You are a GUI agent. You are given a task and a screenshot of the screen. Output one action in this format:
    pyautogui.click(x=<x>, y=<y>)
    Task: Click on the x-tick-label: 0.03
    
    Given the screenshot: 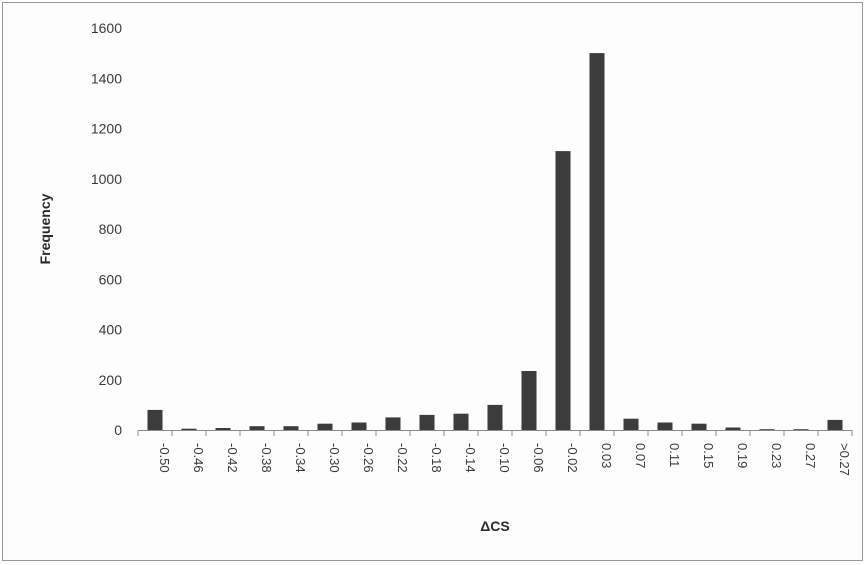 What is the action you would take?
    pyautogui.click(x=606, y=455)
    